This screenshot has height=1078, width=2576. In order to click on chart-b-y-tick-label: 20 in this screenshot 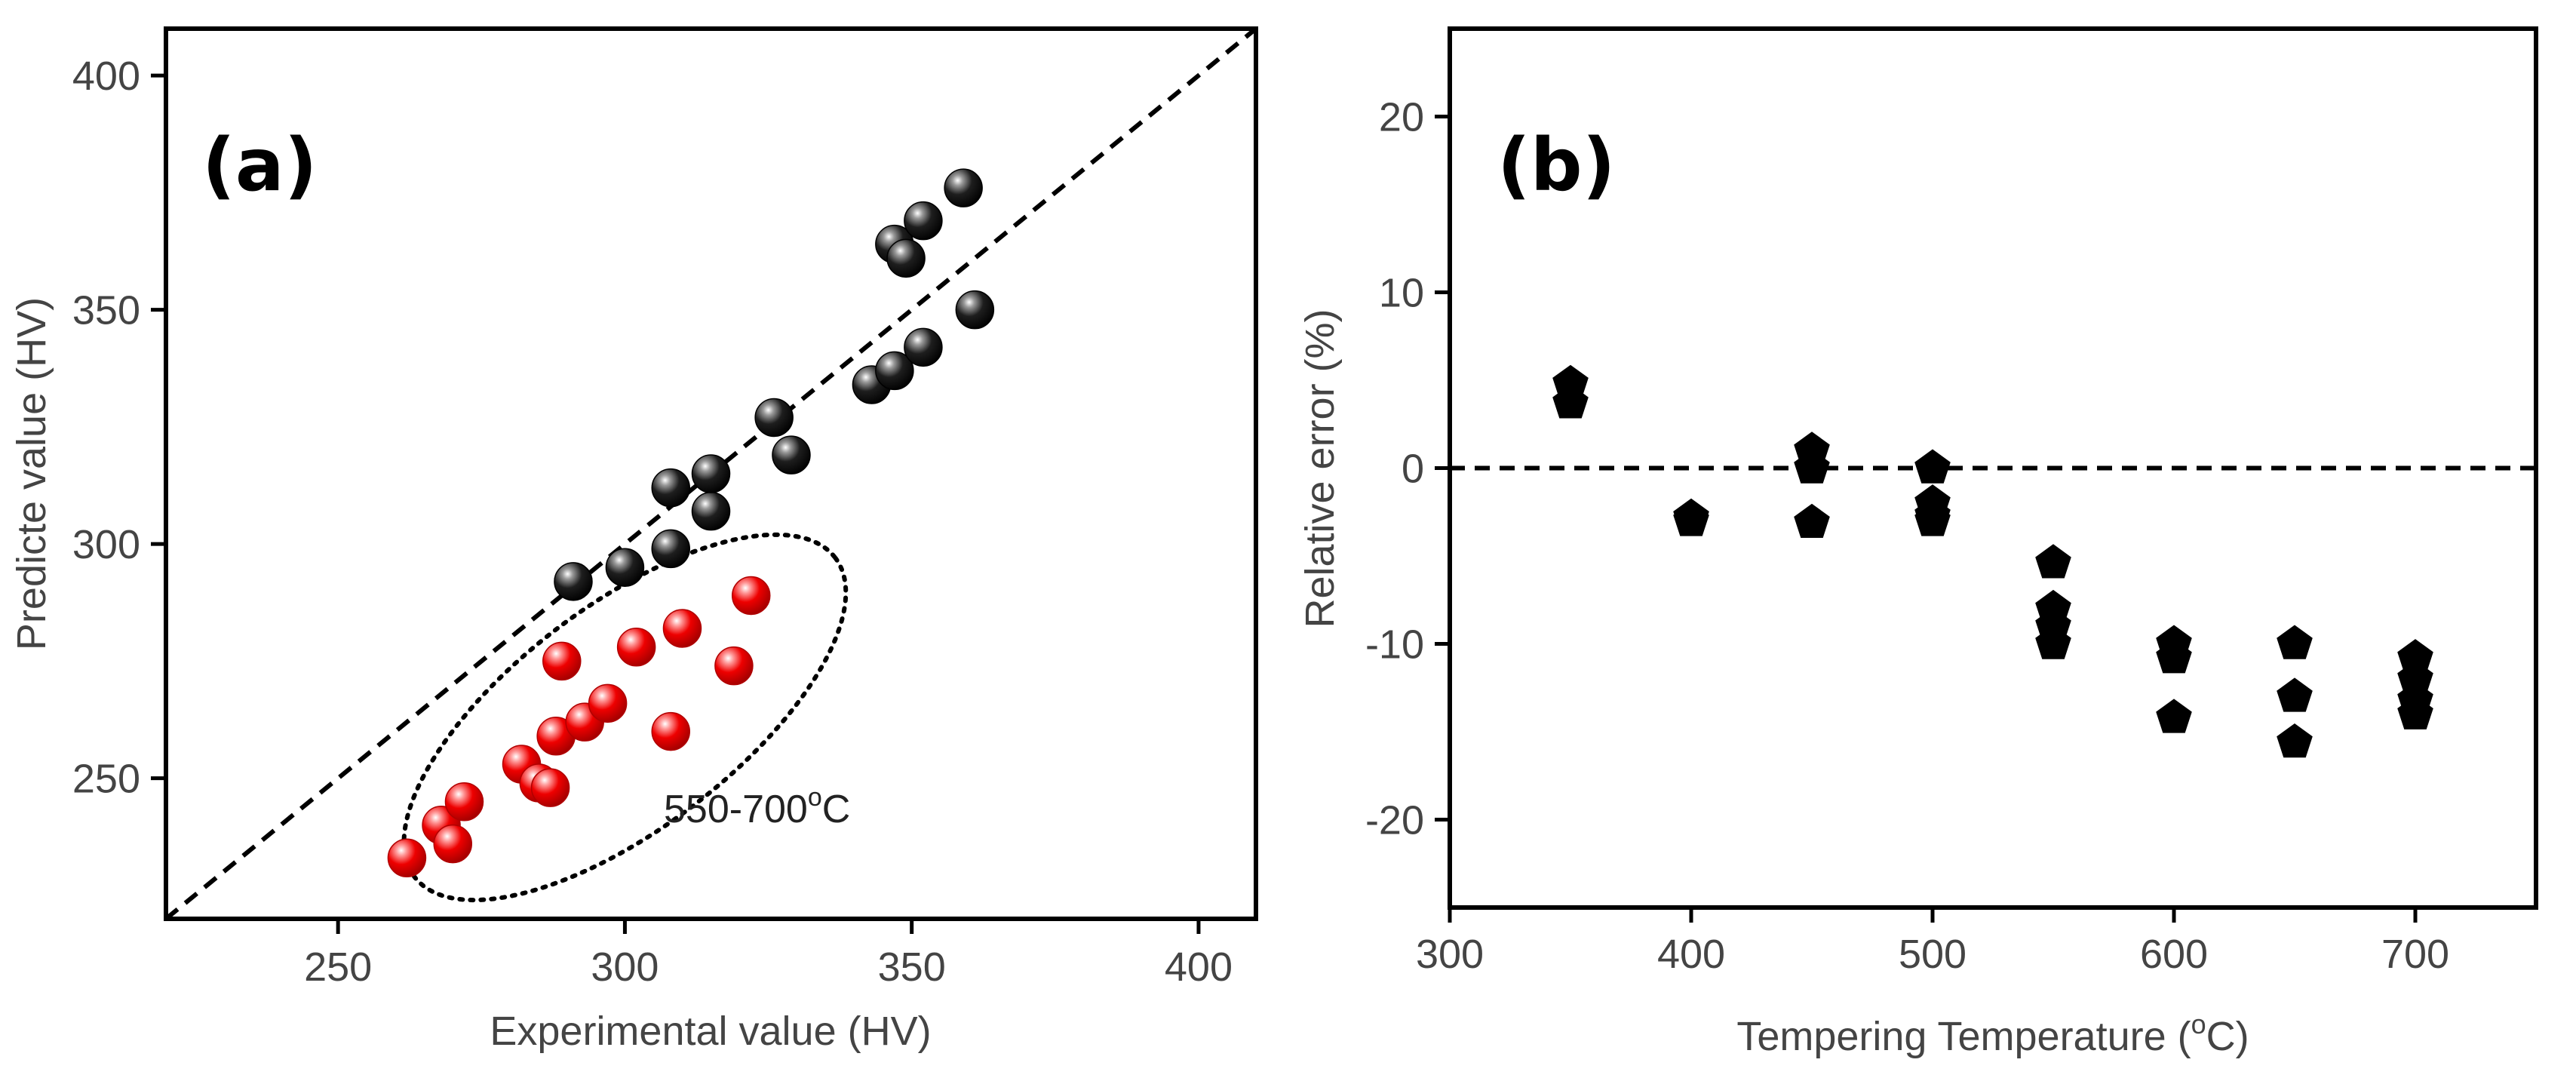, I will do `click(1401, 118)`.